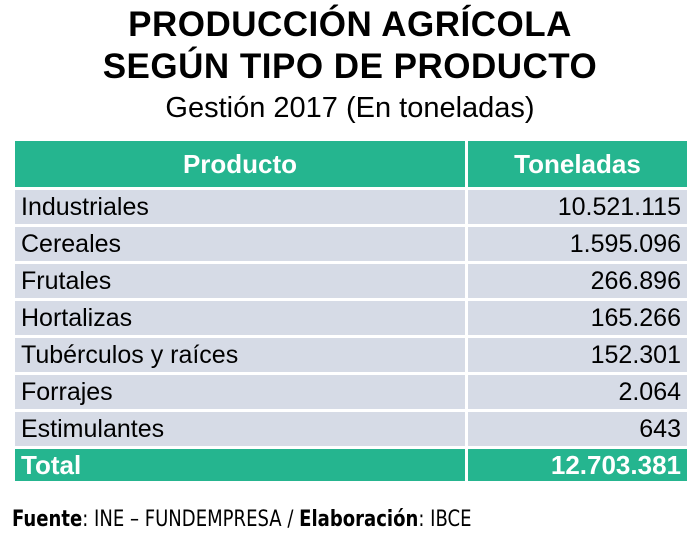  What do you see at coordinates (577, 207) in the screenshot?
I see `tons-cell: 10.521.115` at bounding box center [577, 207].